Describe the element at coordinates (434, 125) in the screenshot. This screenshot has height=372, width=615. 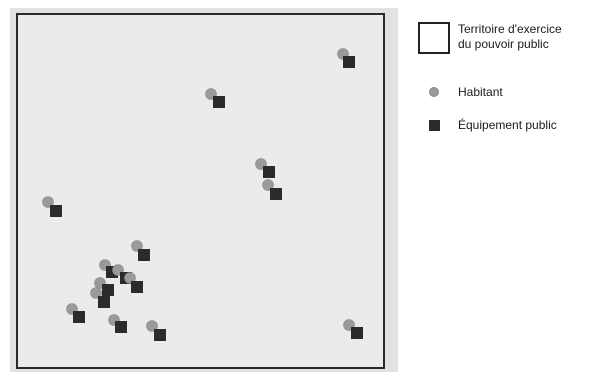
I see `equipement-square-icon` at that location.